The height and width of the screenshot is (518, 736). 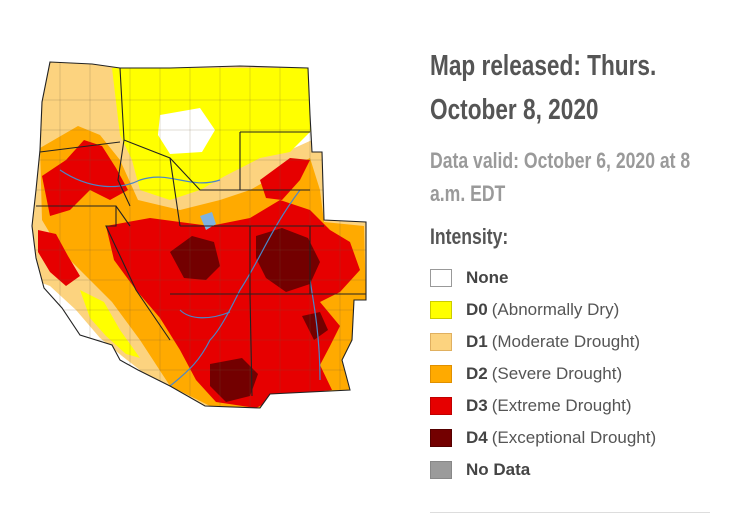 I want to click on legend-code: D2, so click(x=477, y=373).